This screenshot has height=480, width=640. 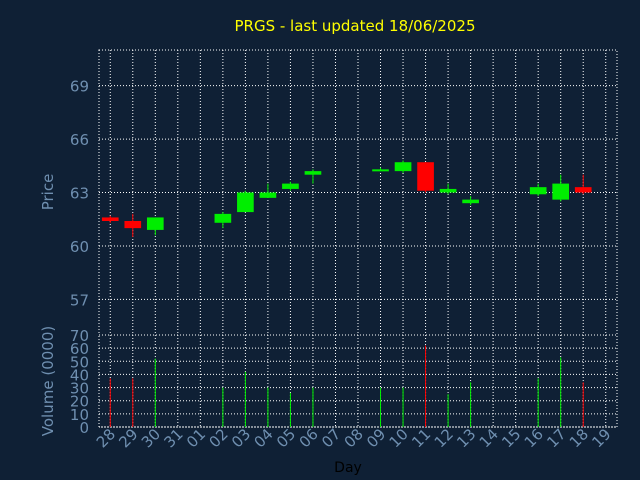 I want to click on volume-tick-label: 10, so click(x=79, y=415).